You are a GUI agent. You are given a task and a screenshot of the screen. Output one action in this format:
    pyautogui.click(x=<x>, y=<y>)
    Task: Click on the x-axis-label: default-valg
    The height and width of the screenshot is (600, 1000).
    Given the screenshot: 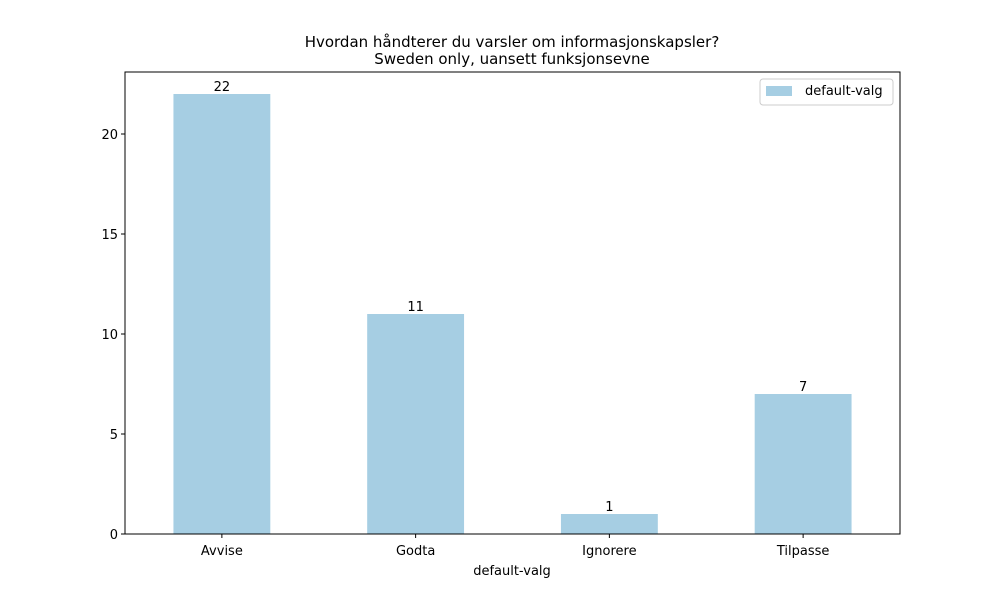 What is the action you would take?
    pyautogui.click(x=512, y=571)
    